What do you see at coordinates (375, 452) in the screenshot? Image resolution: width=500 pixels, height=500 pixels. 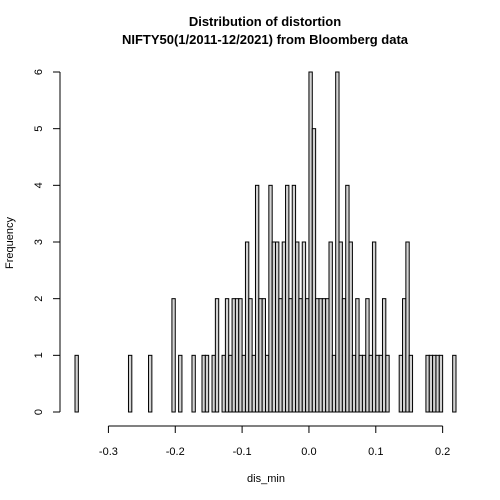 I see `x-tick-label: 0.1` at bounding box center [375, 452].